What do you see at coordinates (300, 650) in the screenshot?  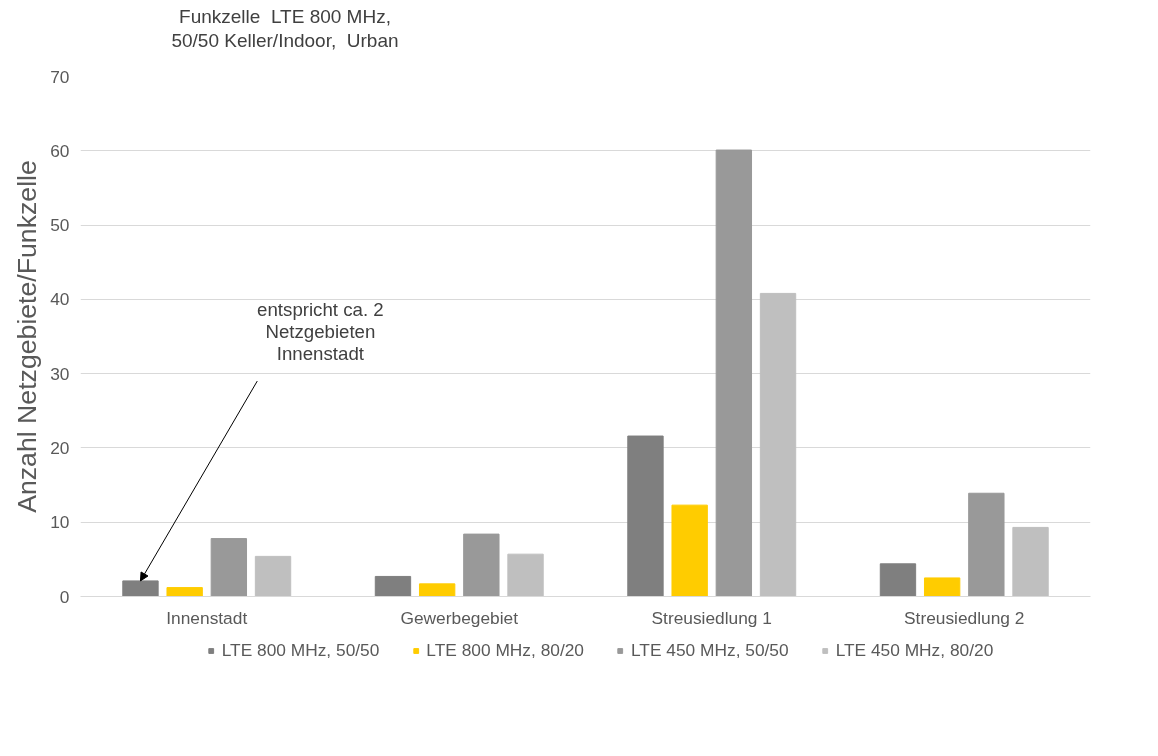 I see `legend-label: LTE 800 MHz, 50/50` at bounding box center [300, 650].